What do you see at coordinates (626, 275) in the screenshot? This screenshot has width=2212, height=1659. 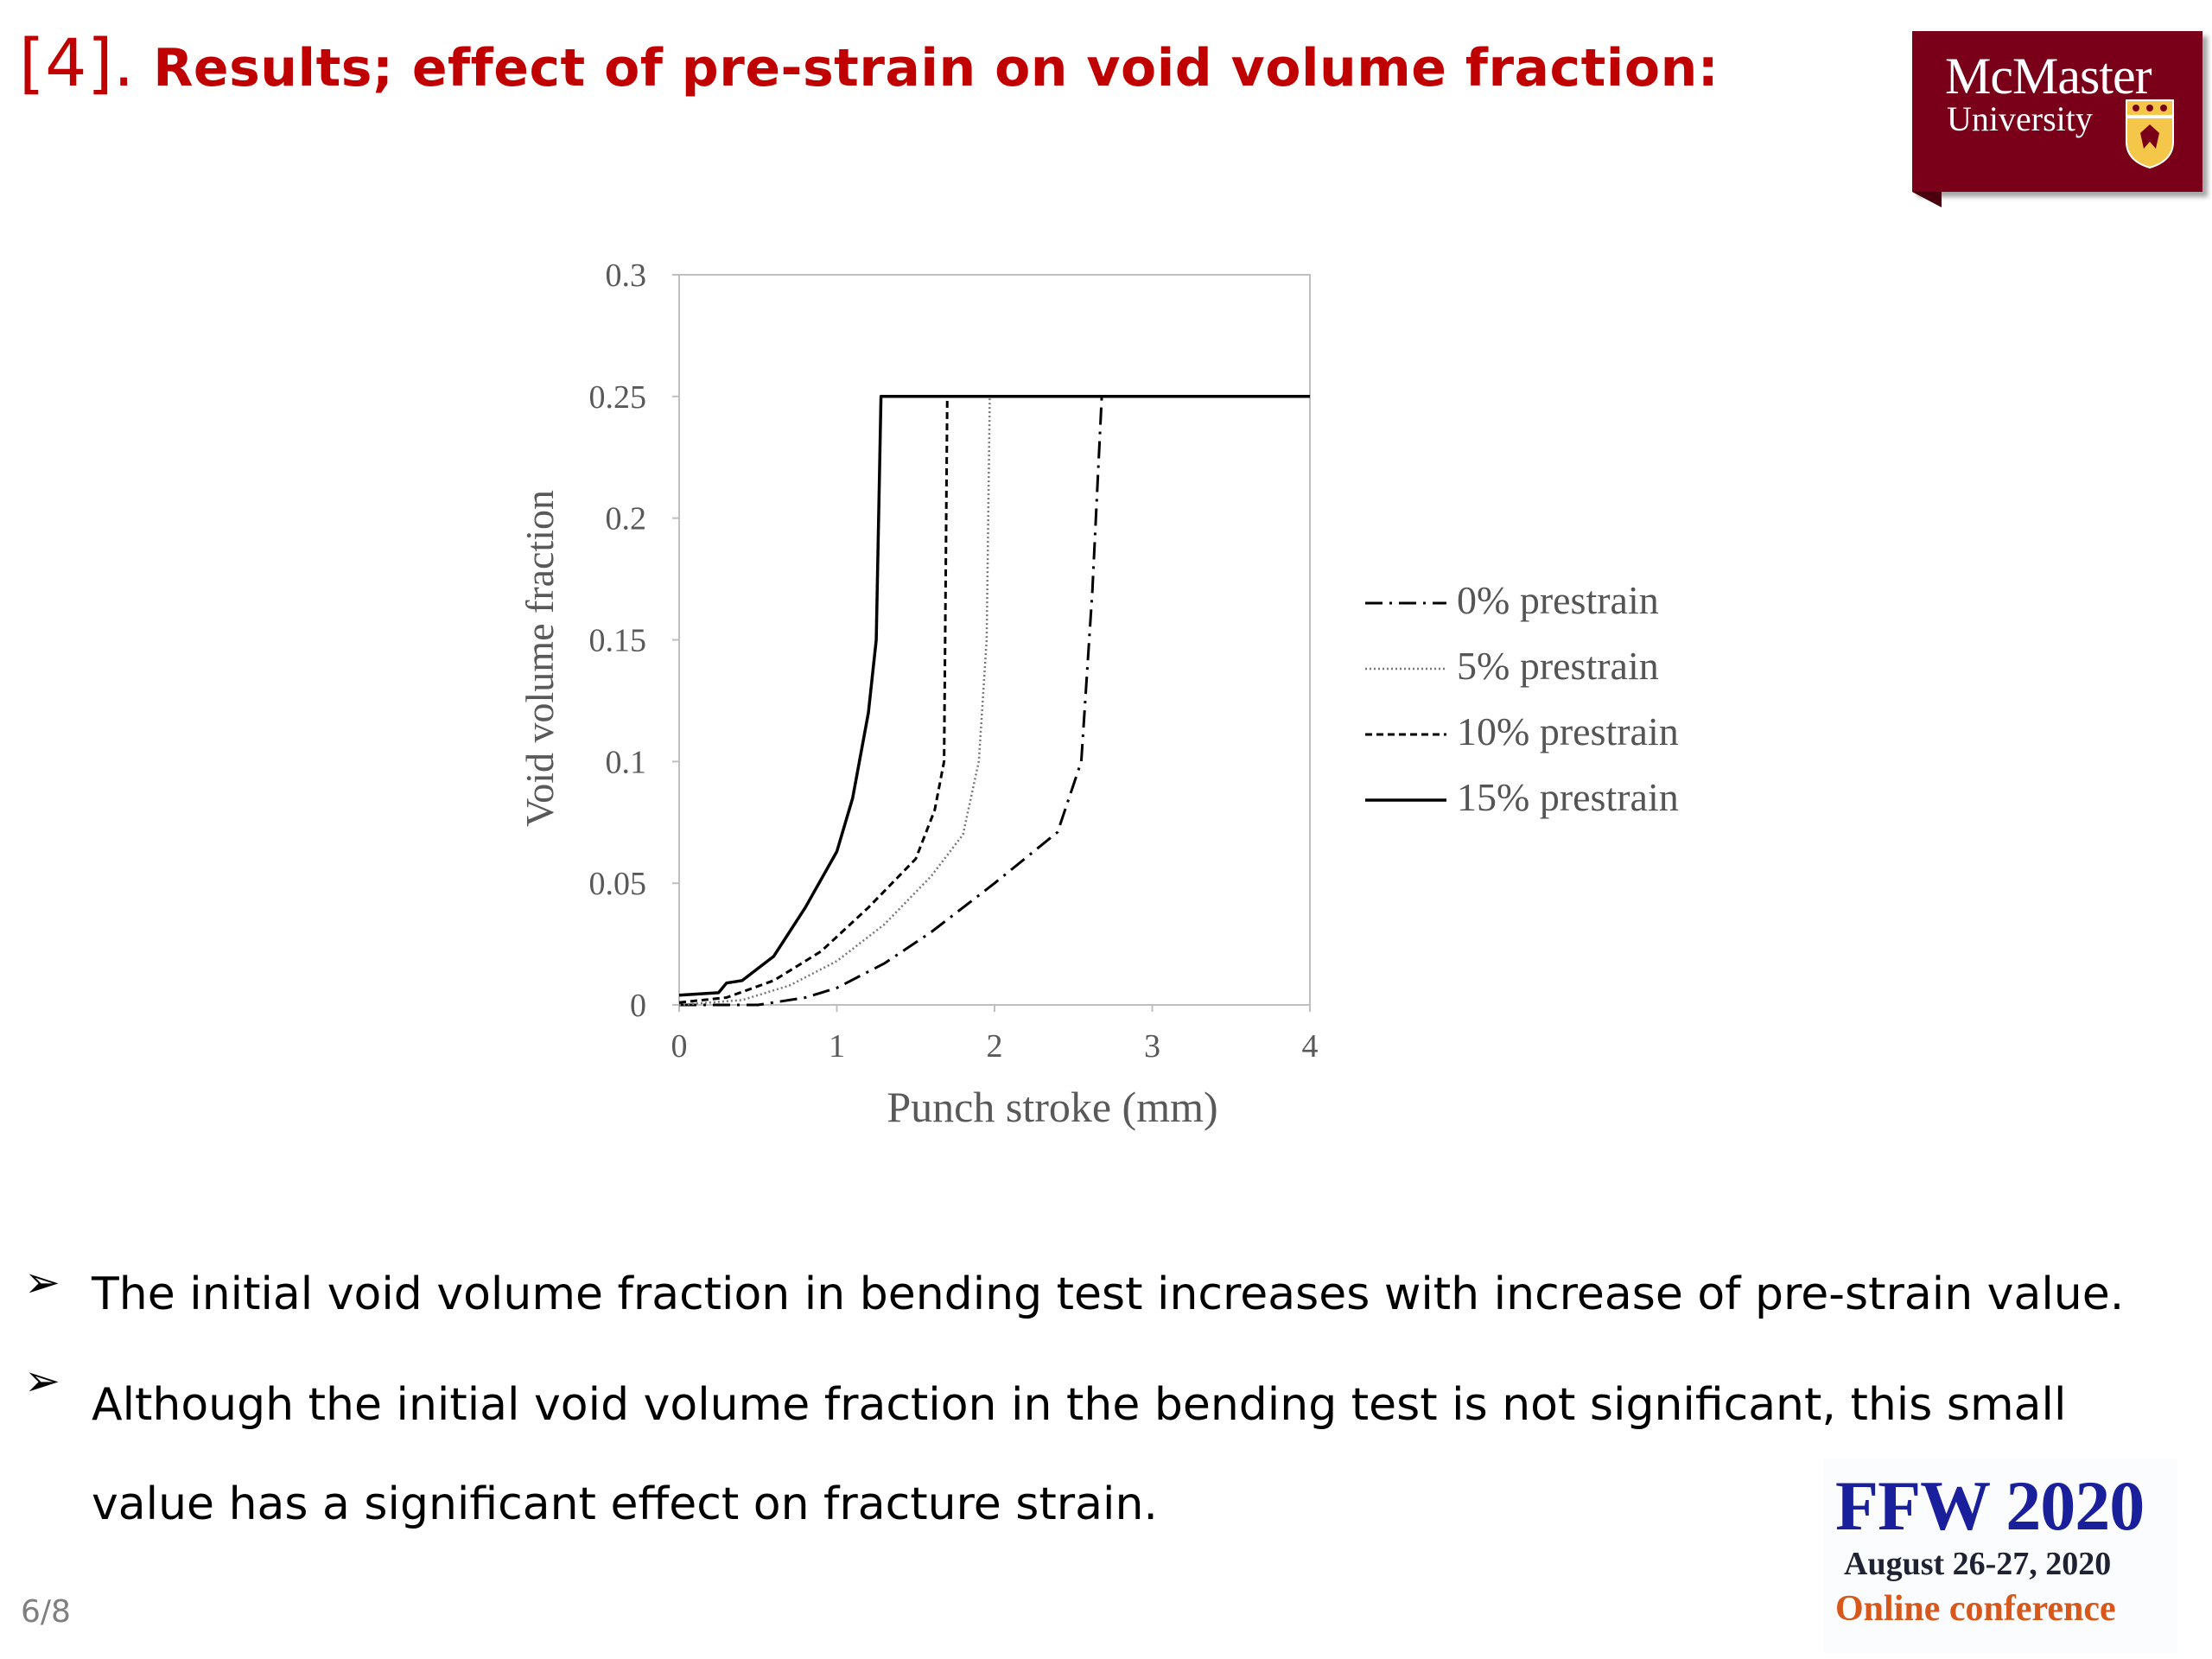 I see `y-tick-label: 0.3` at bounding box center [626, 275].